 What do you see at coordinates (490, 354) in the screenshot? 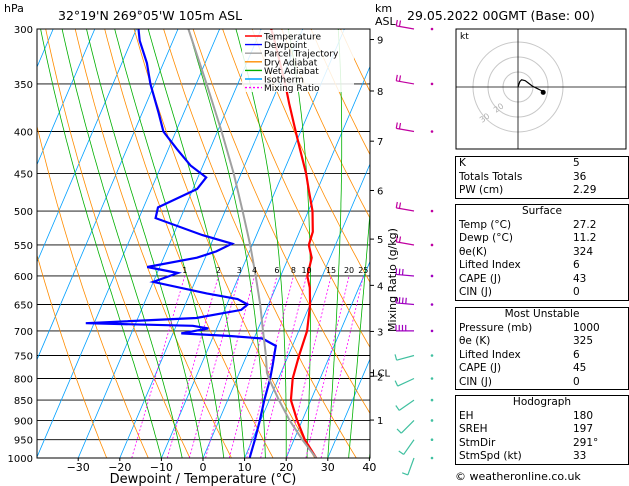
I see `most-unstable-label: Lifted Index` at bounding box center [490, 354].